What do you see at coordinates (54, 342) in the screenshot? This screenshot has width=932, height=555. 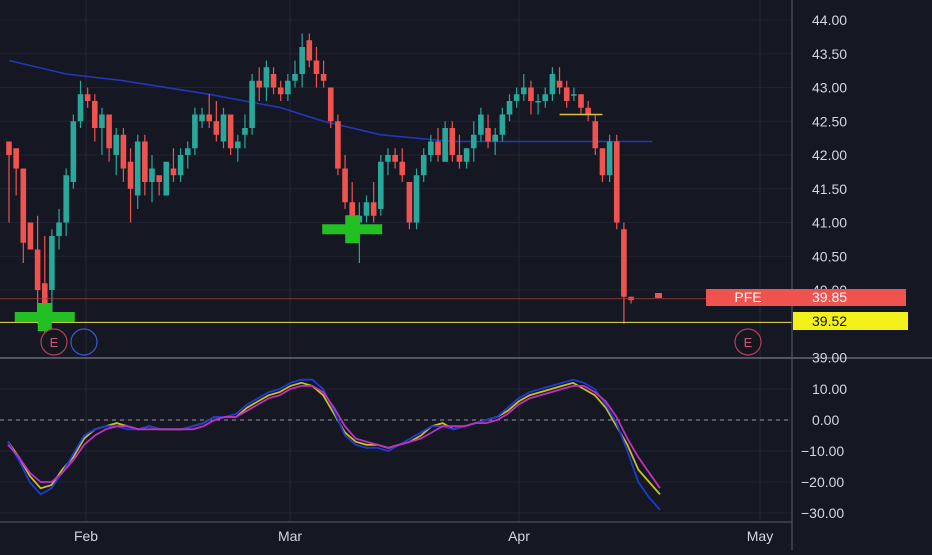 I see `earnings-badge-label: E` at bounding box center [54, 342].